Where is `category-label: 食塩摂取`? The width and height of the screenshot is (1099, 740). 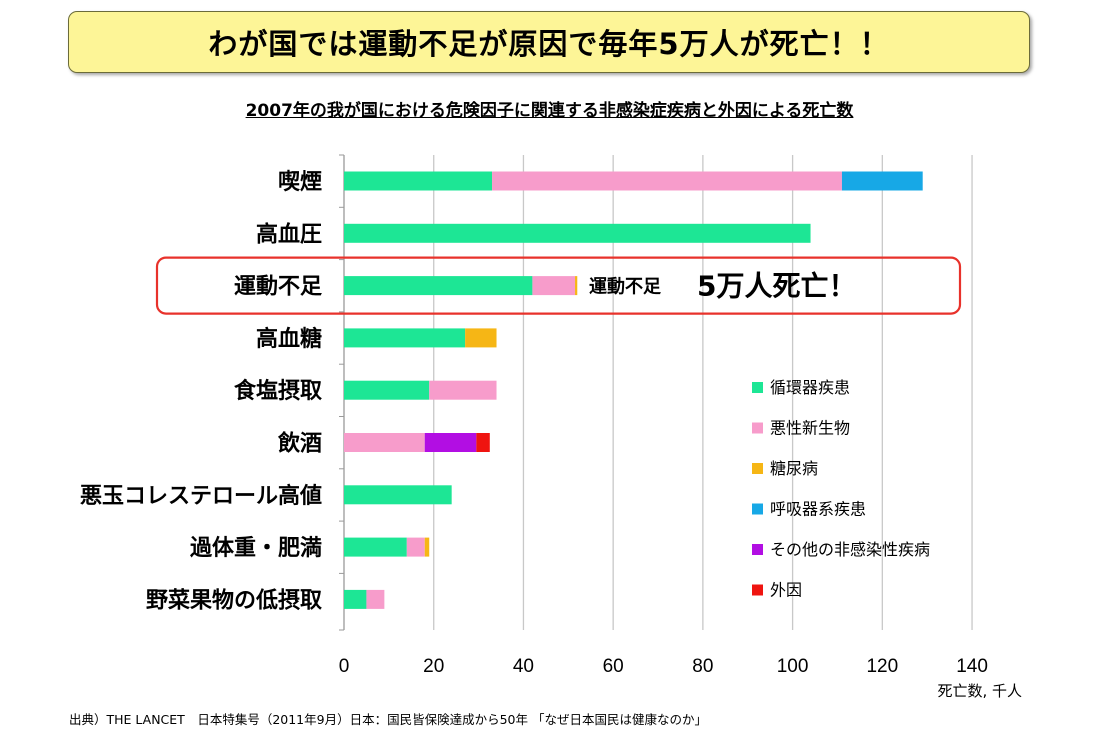 category-label: 食塩摂取 is located at coordinates (278, 391).